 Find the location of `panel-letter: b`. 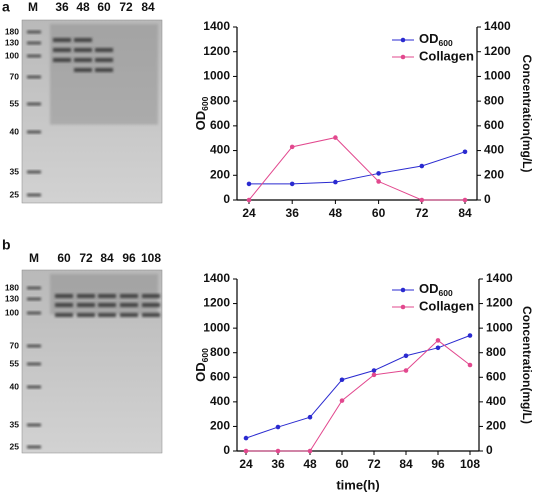

panel-letter: b is located at coordinates (6, 245).